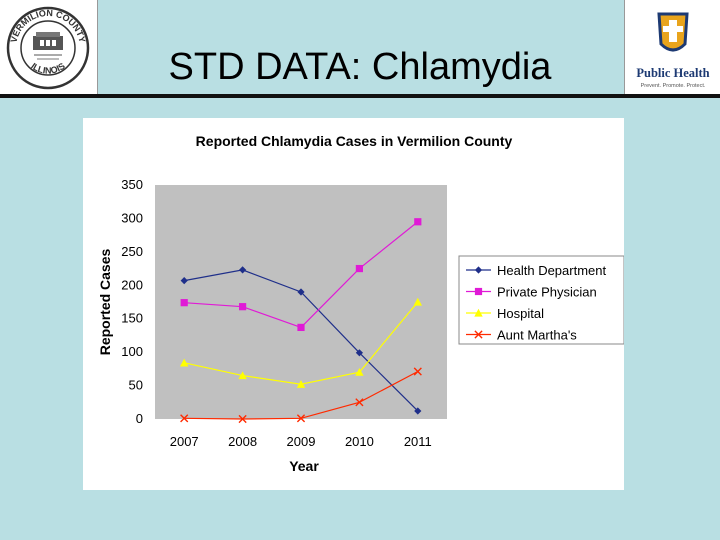  I want to click on svg-text: ILLINOIS, so click(48, 68).